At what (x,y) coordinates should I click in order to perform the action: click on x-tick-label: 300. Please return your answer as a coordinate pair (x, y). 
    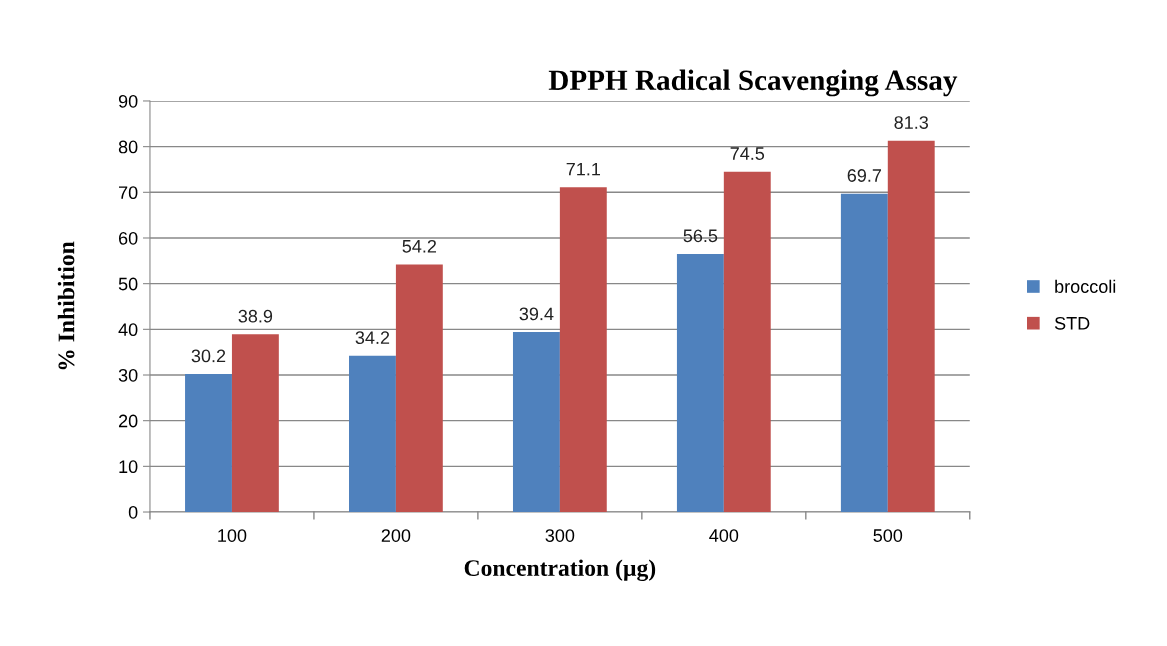
    Looking at the image, I should click on (560, 535).